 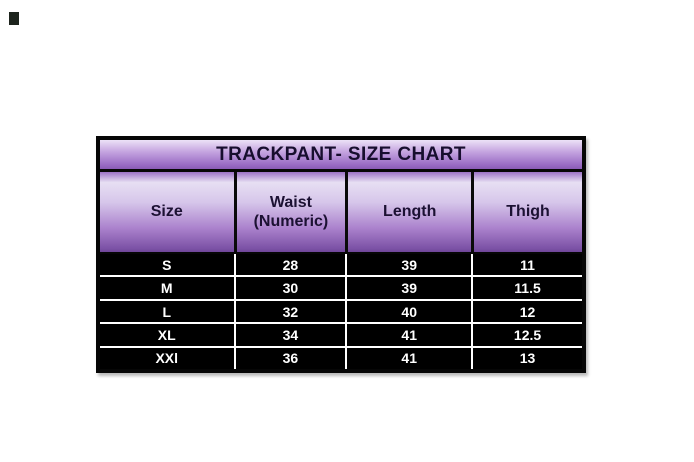 What do you see at coordinates (289, 212) in the screenshot?
I see `header-cell-waist: Waist (Numeric)` at bounding box center [289, 212].